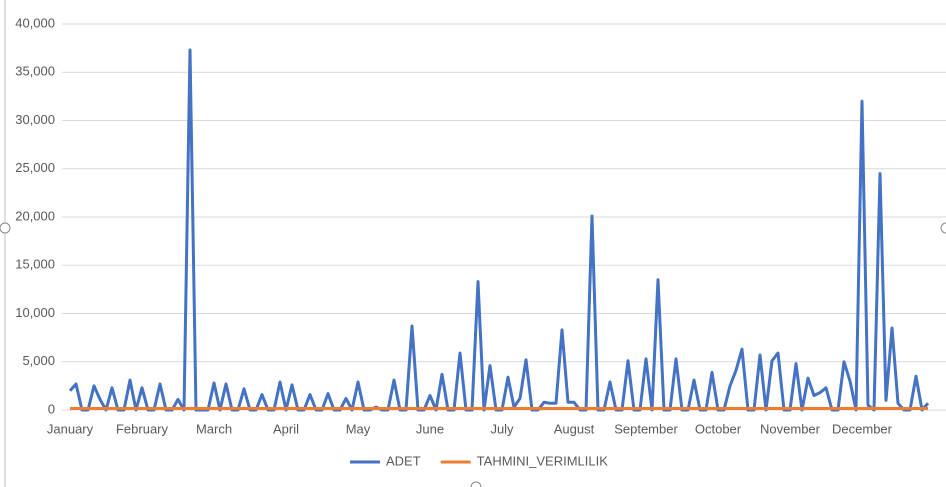 Image resolution: width=946 pixels, height=487 pixels. I want to click on y-tick-label: 15,000, so click(35, 264).